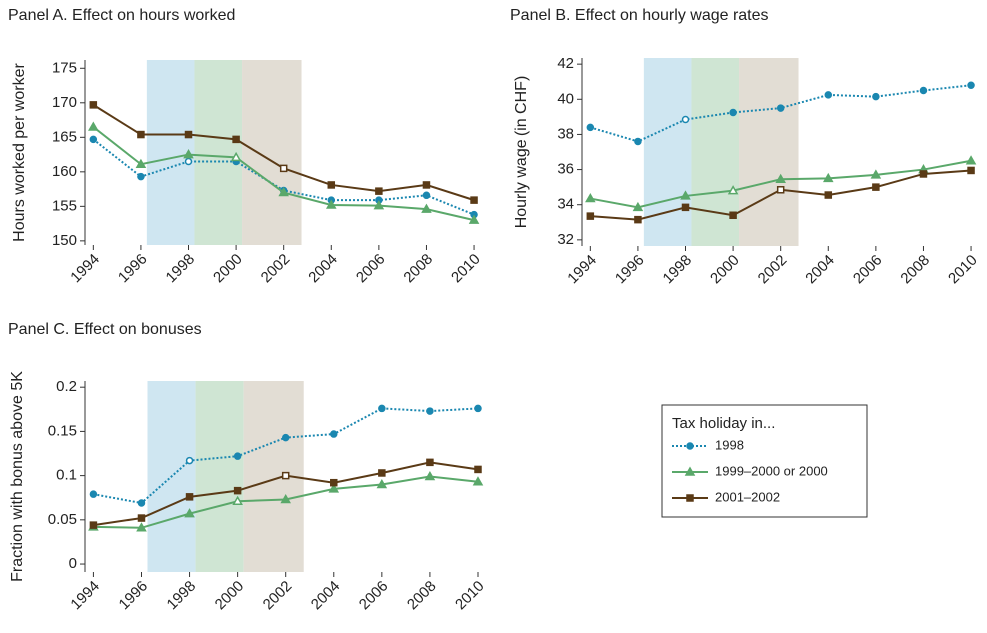 This screenshot has height=633, width=987. What do you see at coordinates (747, 496) in the screenshot?
I see `legend-label: 2001–2002` at bounding box center [747, 496].